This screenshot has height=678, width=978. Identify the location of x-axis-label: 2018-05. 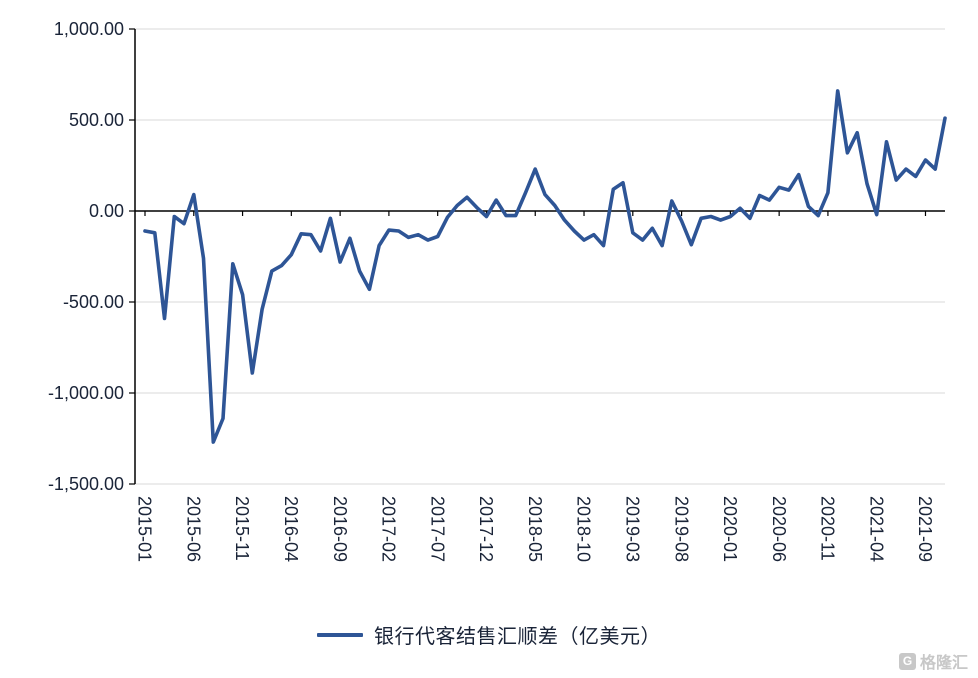
(535, 529).